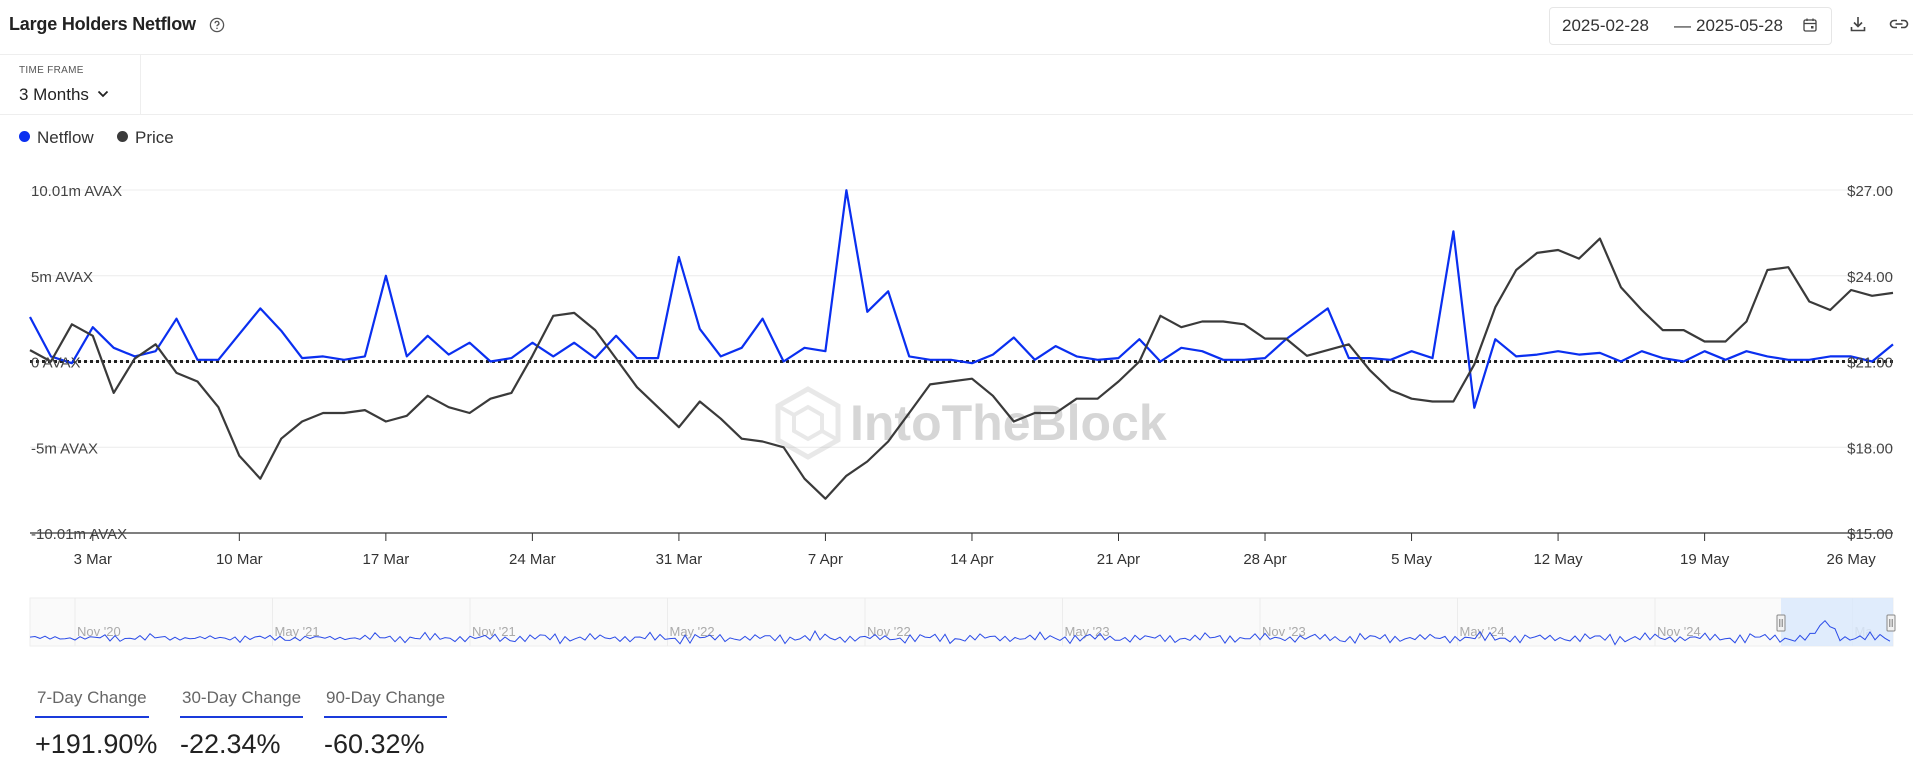  What do you see at coordinates (971, 559) in the screenshot?
I see `x-tick-label: 14 Apr` at bounding box center [971, 559].